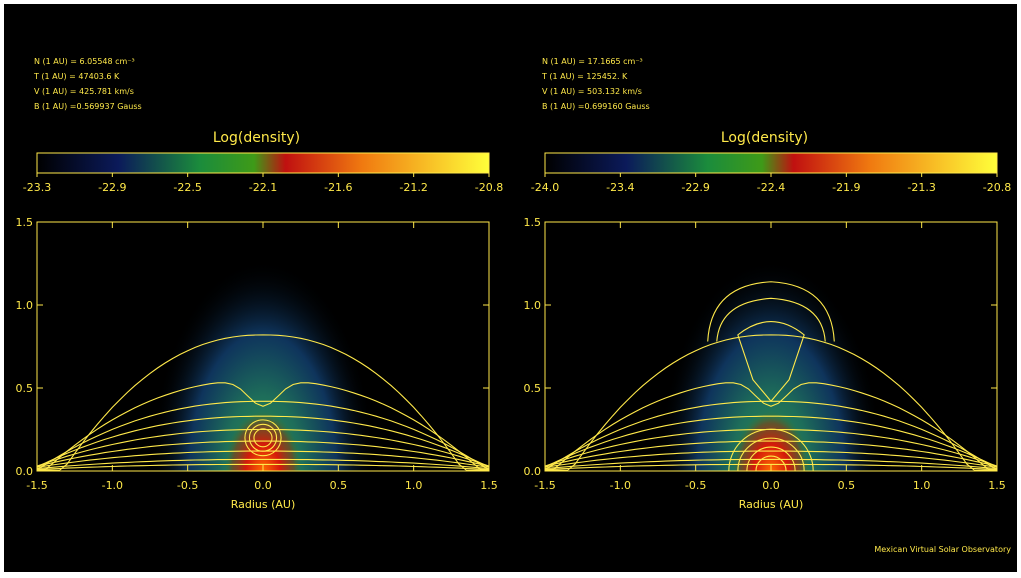  I want to click on cme-structure, so click(771, 342).